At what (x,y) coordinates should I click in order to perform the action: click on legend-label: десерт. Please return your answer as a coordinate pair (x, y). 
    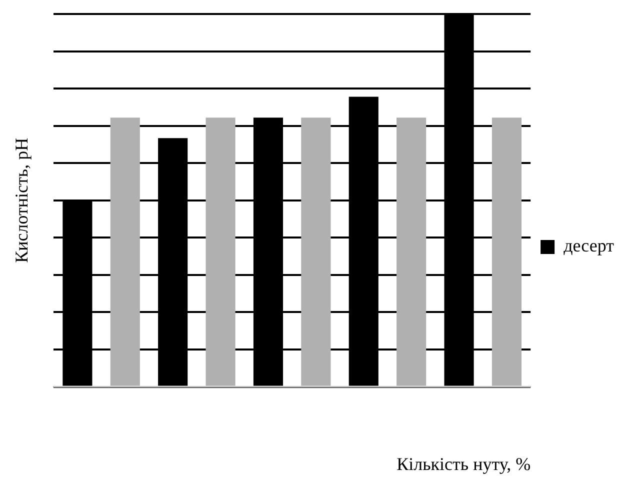
    Looking at the image, I should click on (589, 246).